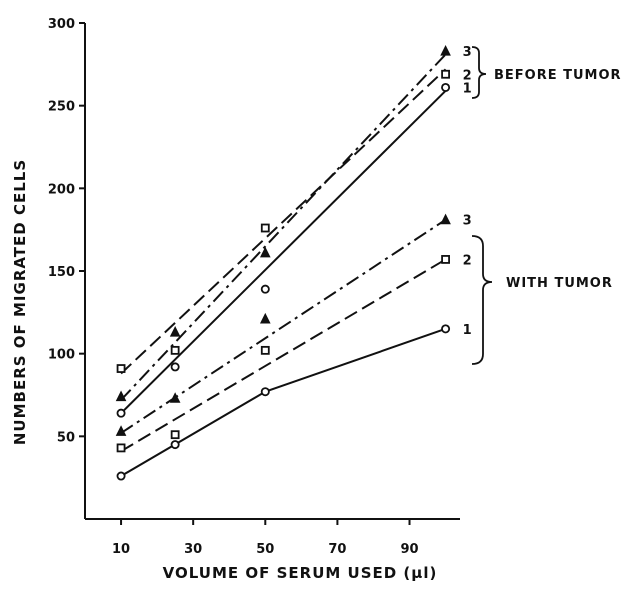 Image resolution: width=627 pixels, height=593 pixels. What do you see at coordinates (265, 538) in the screenshot?
I see `x-ticks: 10 30 50 70 90` at bounding box center [265, 538].